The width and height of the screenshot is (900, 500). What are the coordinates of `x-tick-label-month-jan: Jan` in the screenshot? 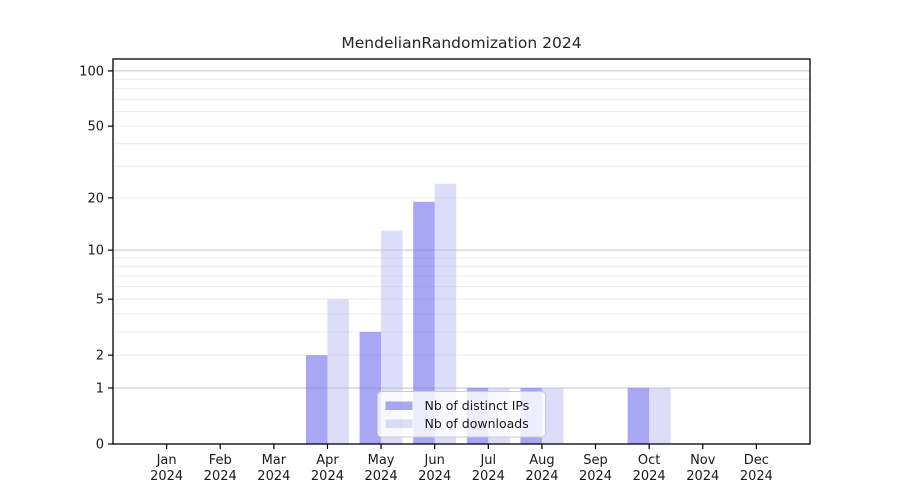 It's located at (166, 460).